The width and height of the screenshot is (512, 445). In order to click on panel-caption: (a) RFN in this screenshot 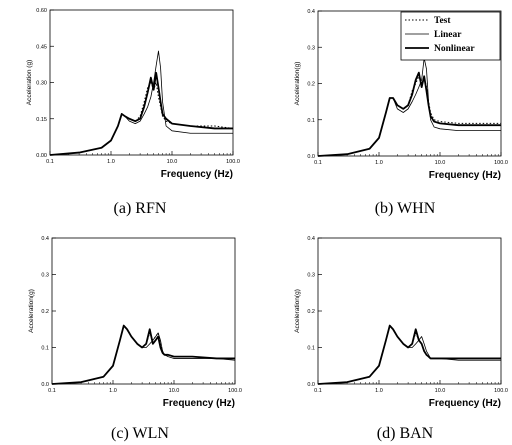, I will do `click(140, 208)`.